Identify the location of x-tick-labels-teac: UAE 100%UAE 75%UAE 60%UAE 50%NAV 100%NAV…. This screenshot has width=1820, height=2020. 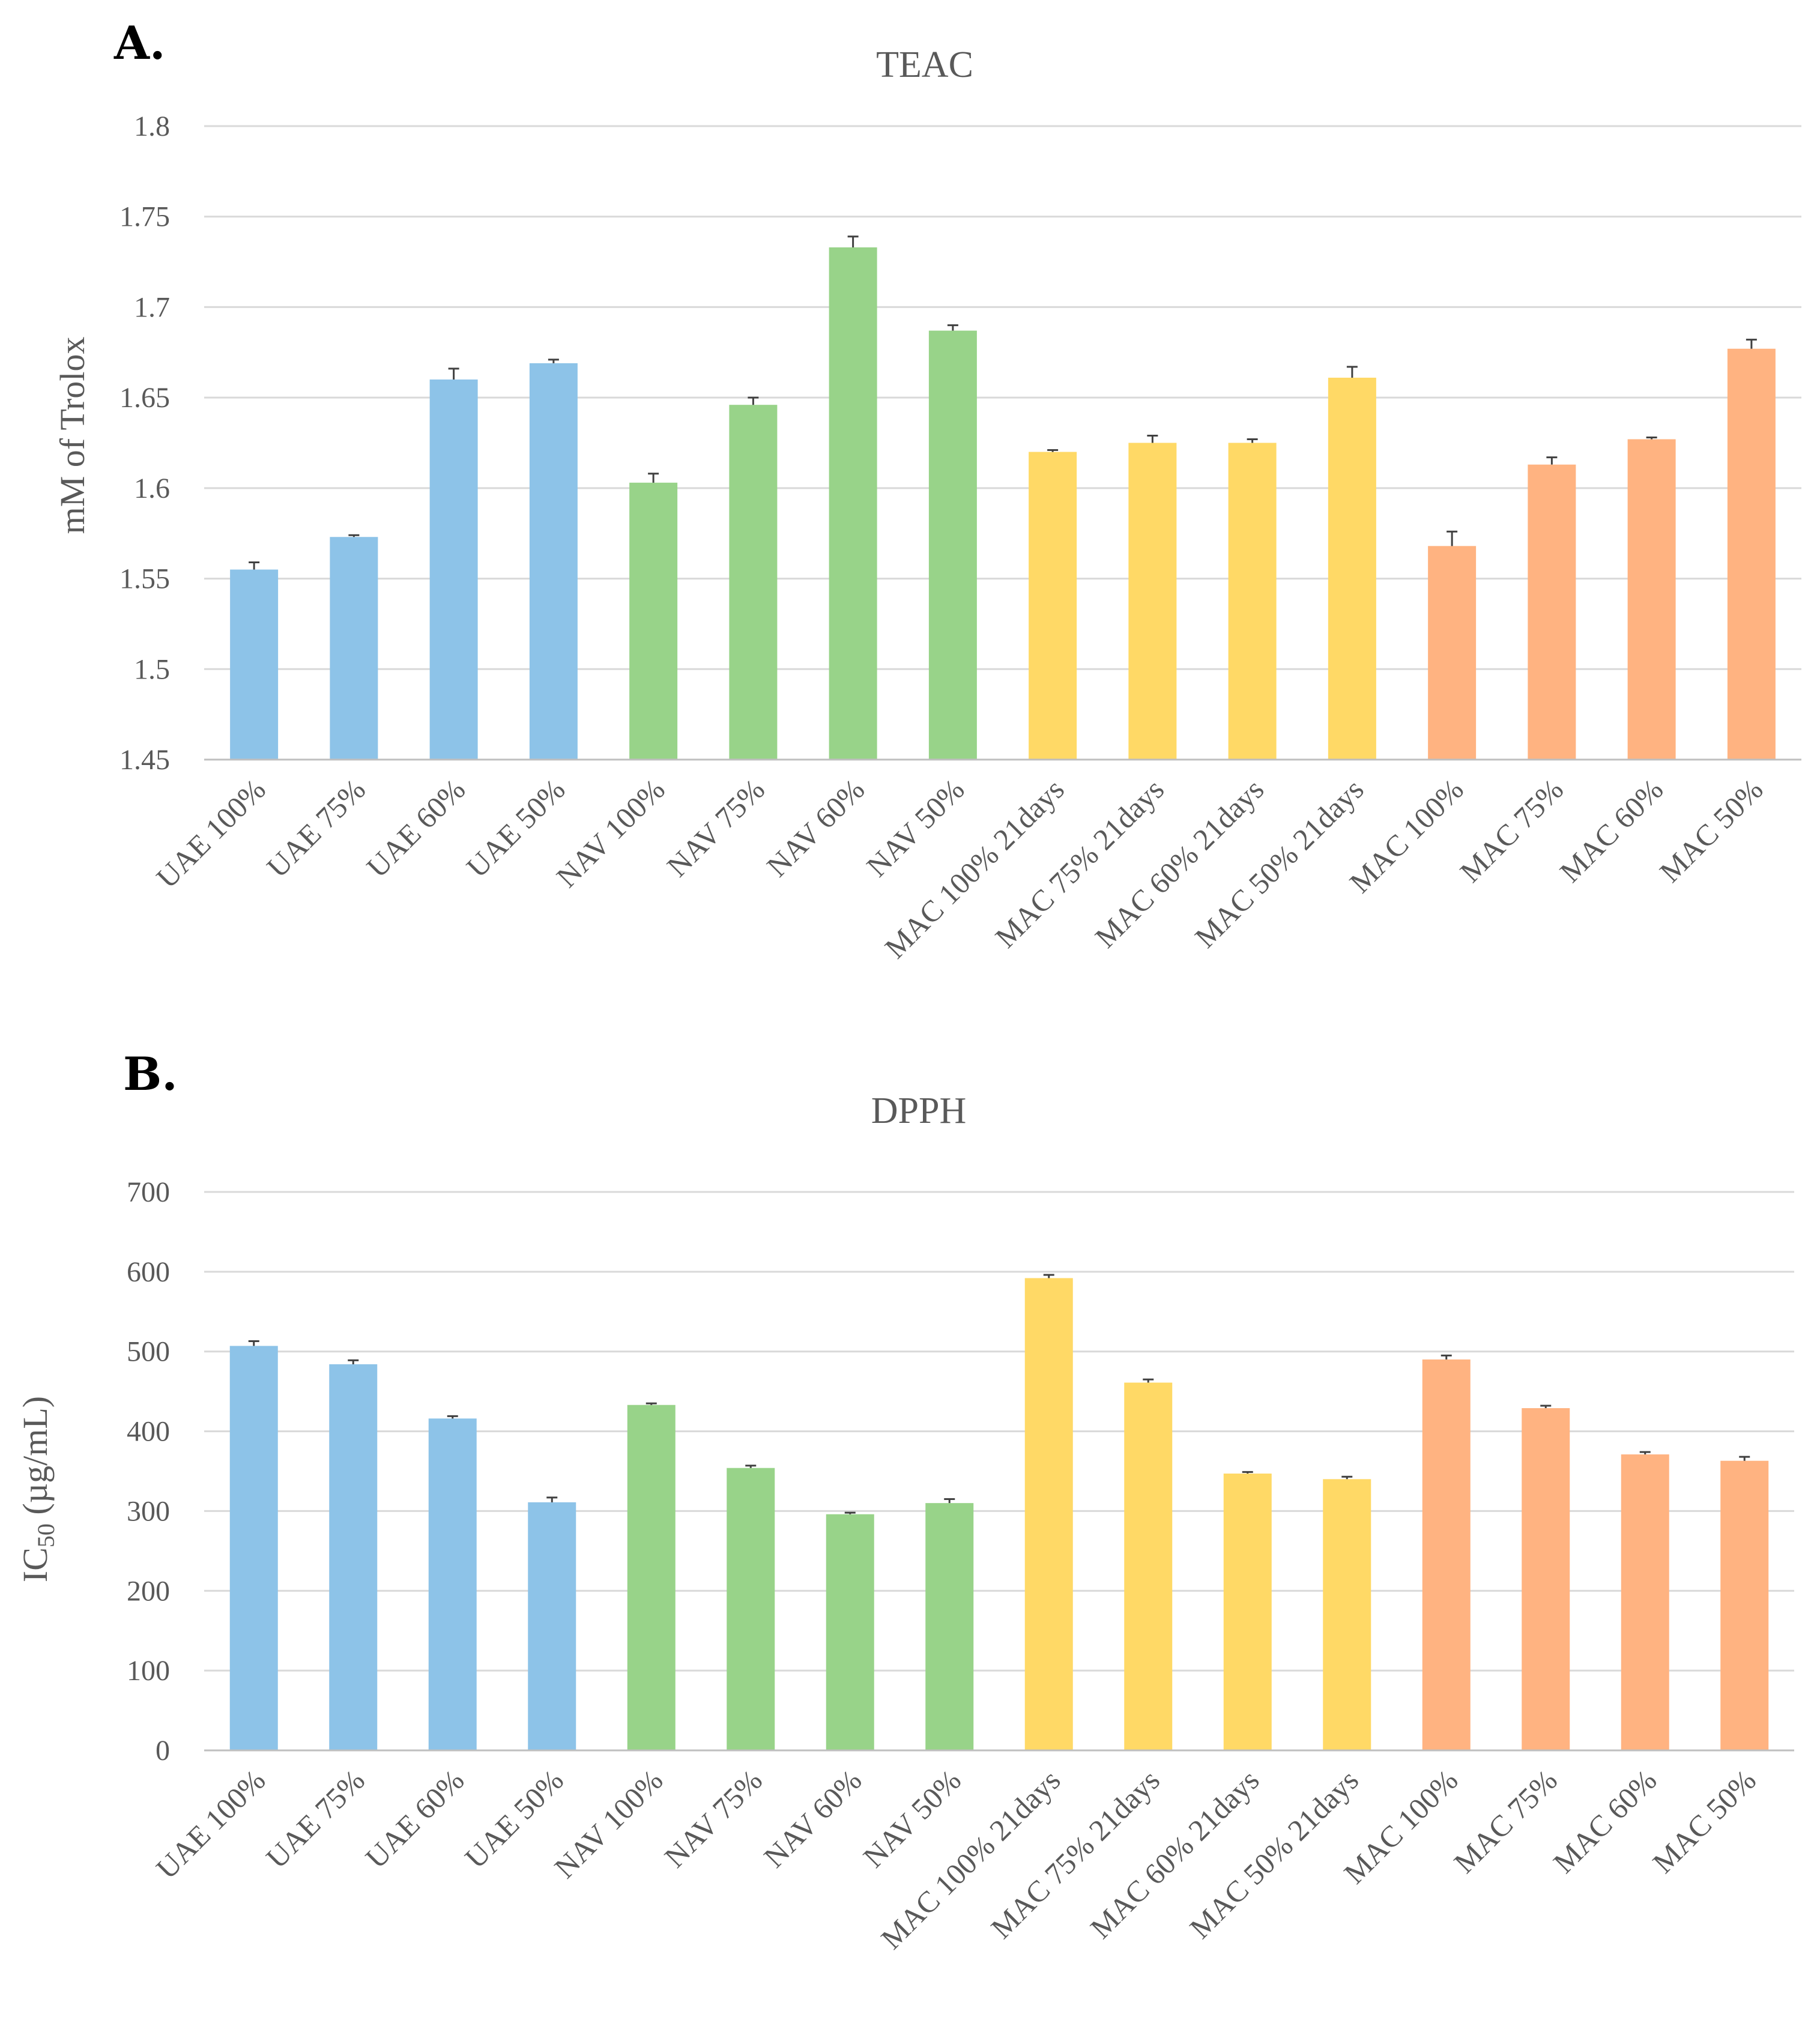
(959, 868).